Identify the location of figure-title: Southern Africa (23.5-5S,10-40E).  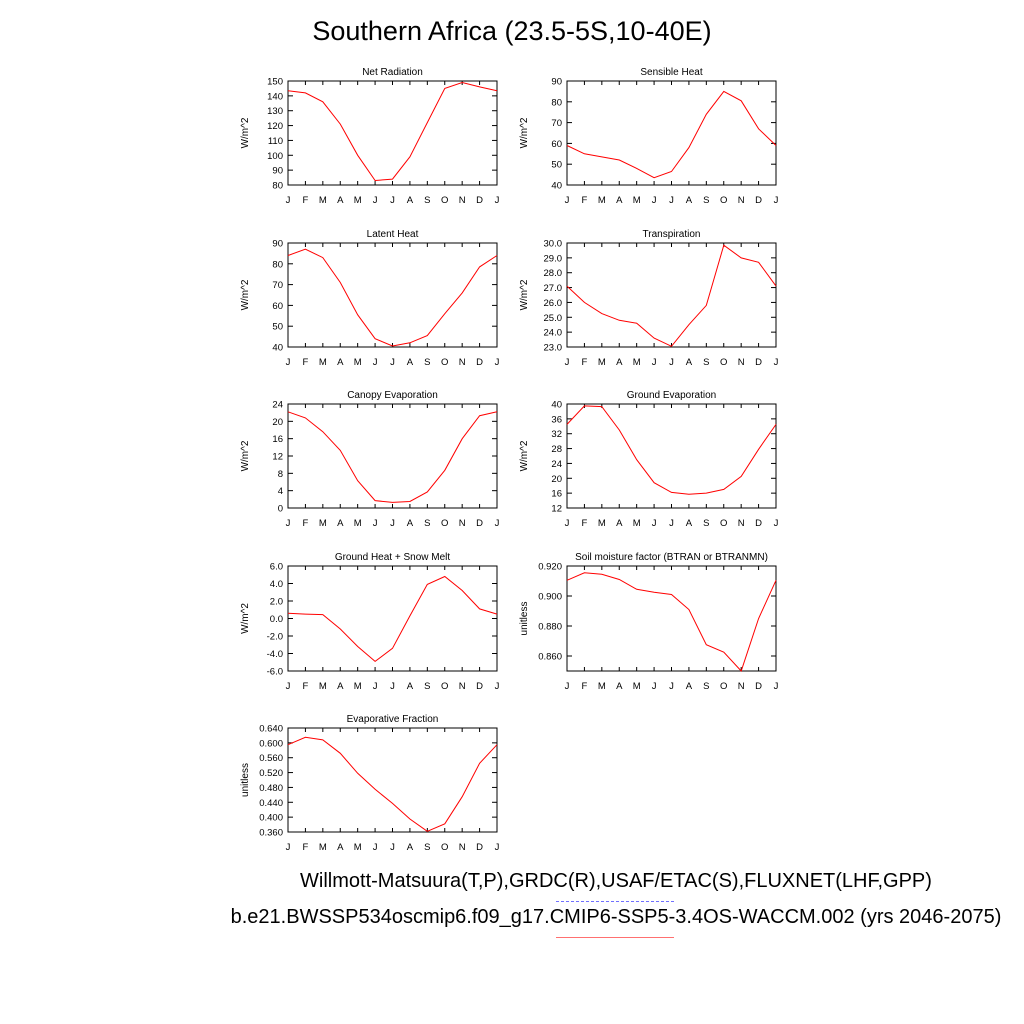
(512, 31).